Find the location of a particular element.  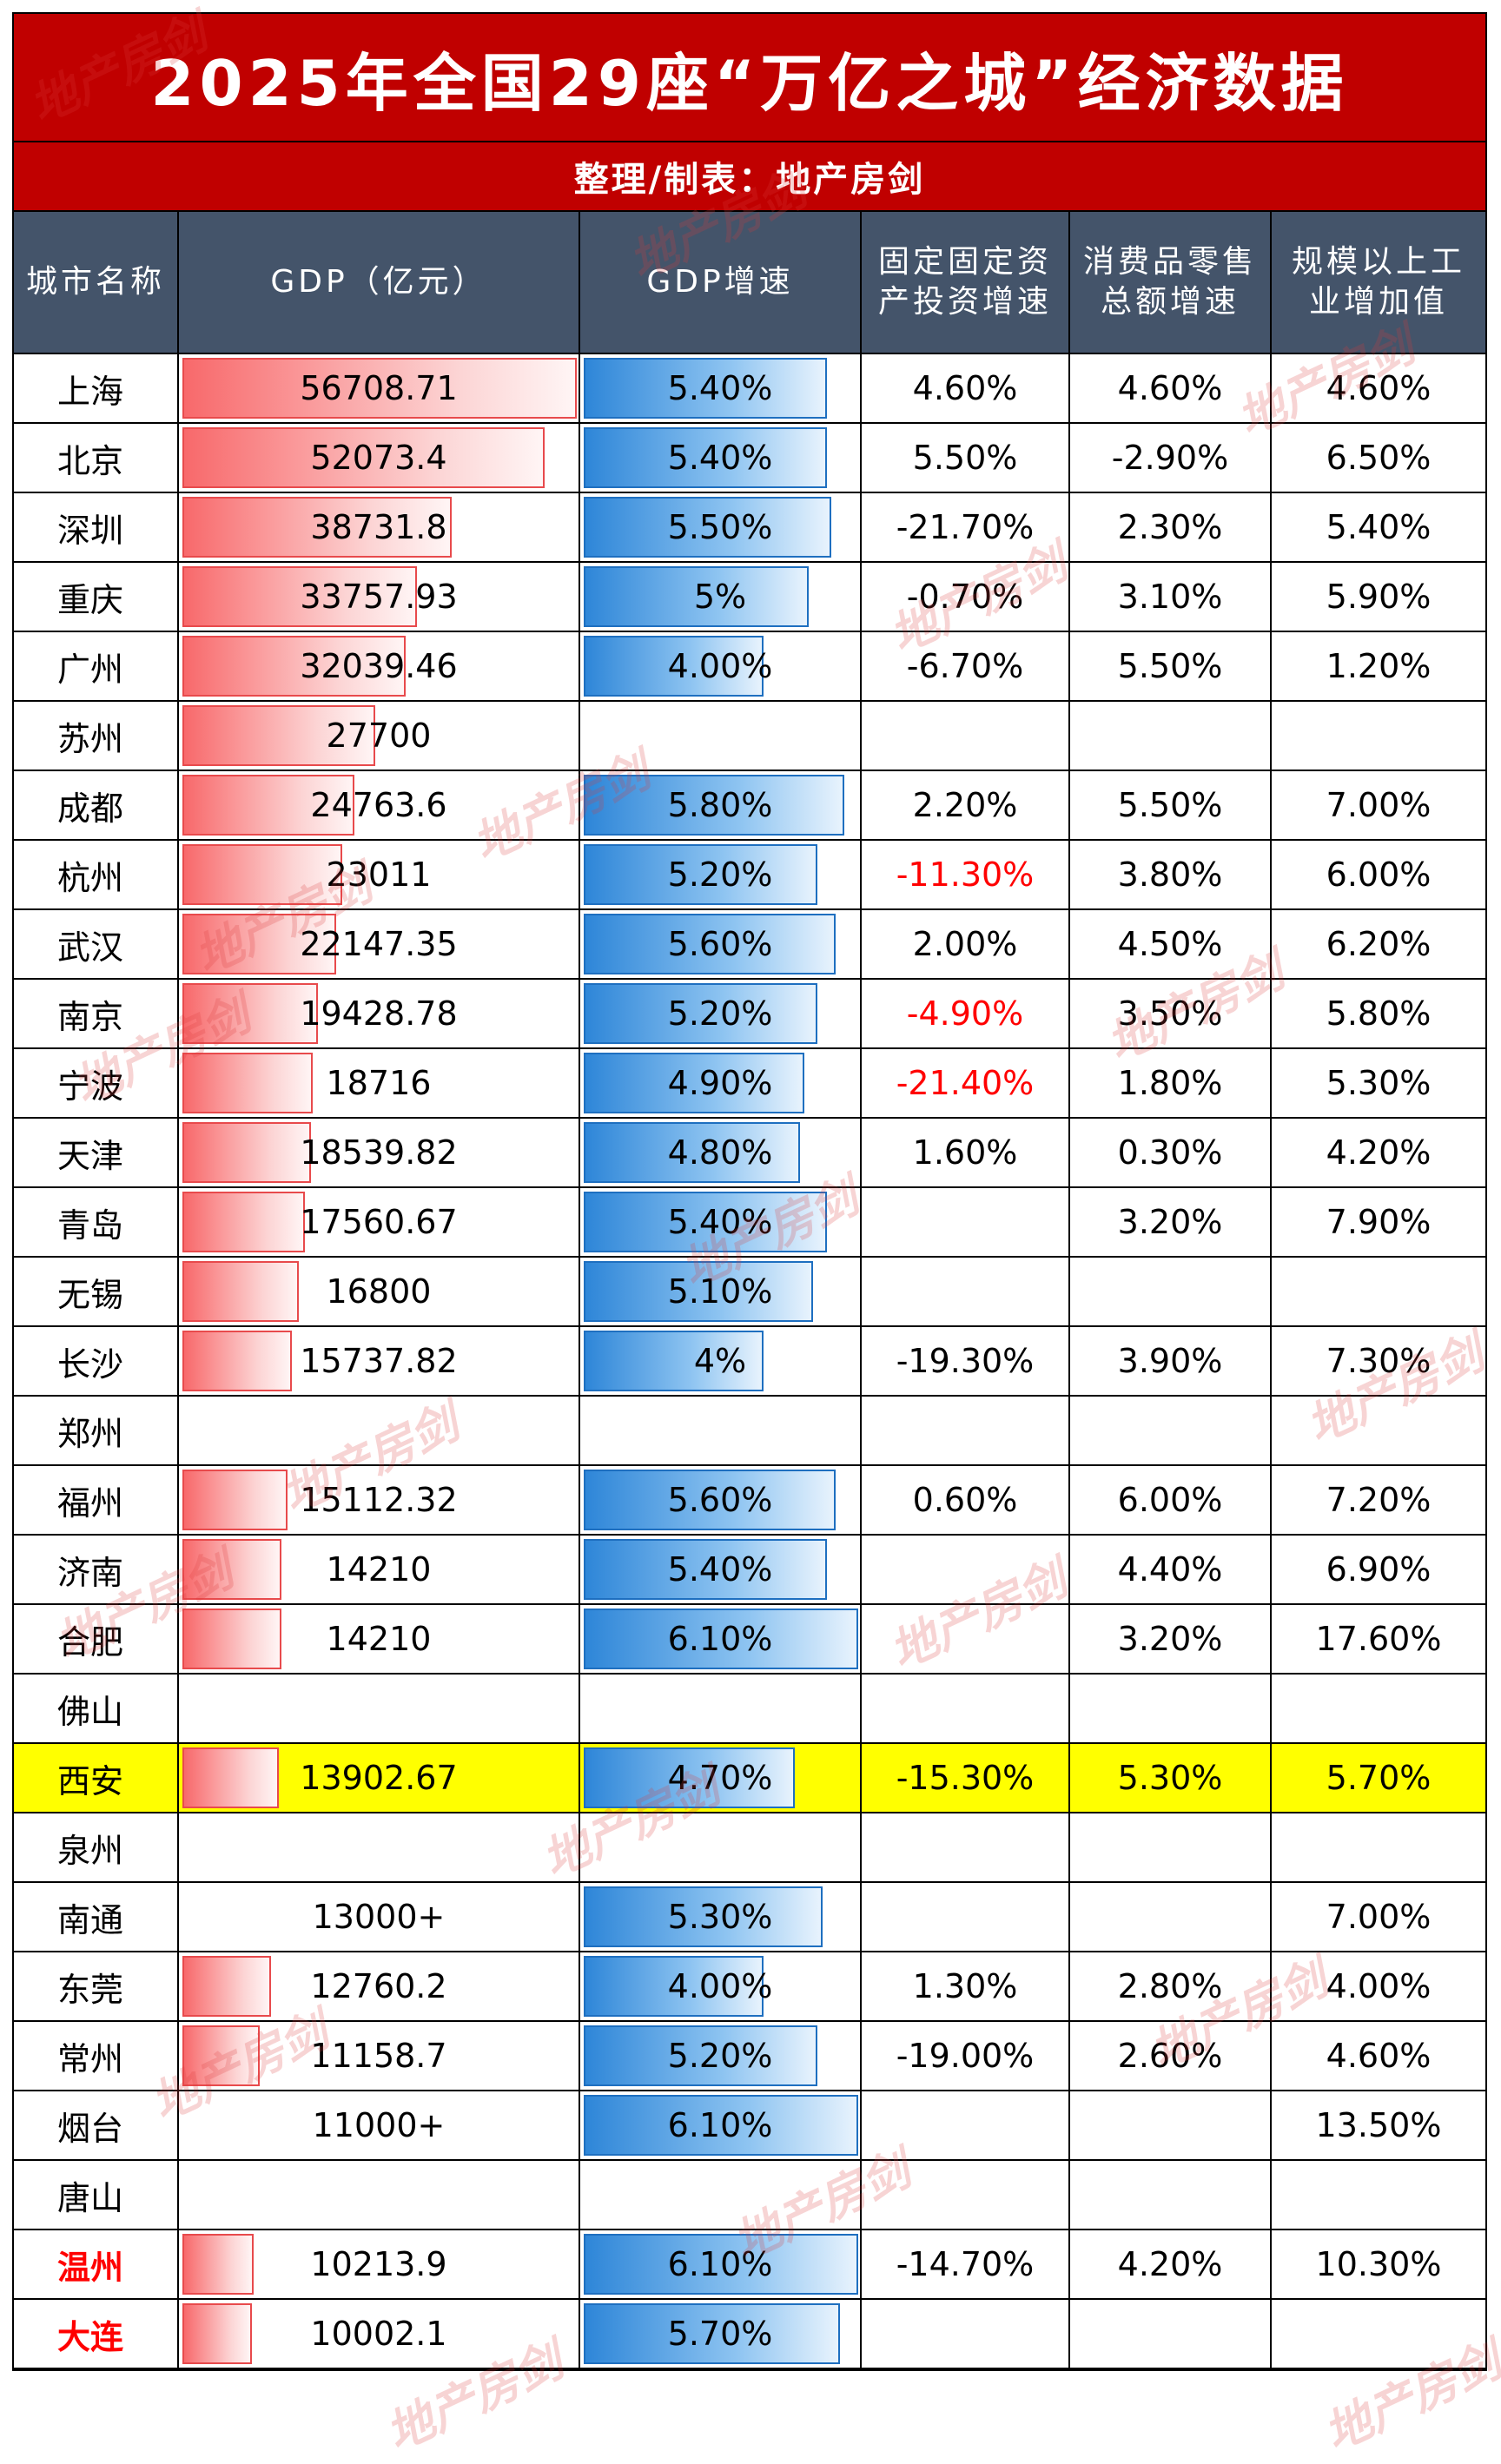

retail-value: 3.80% is located at coordinates (1170, 874).